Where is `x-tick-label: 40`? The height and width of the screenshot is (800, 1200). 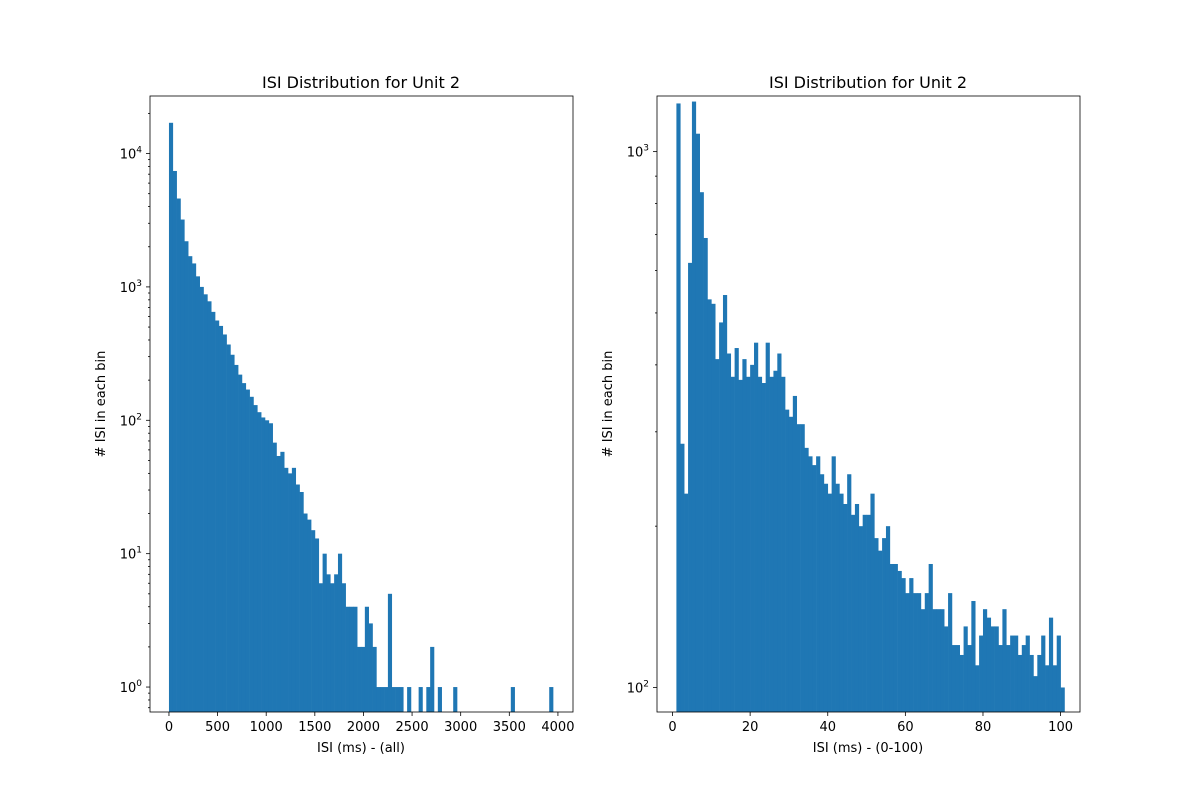
x-tick-label: 40 is located at coordinates (827, 727).